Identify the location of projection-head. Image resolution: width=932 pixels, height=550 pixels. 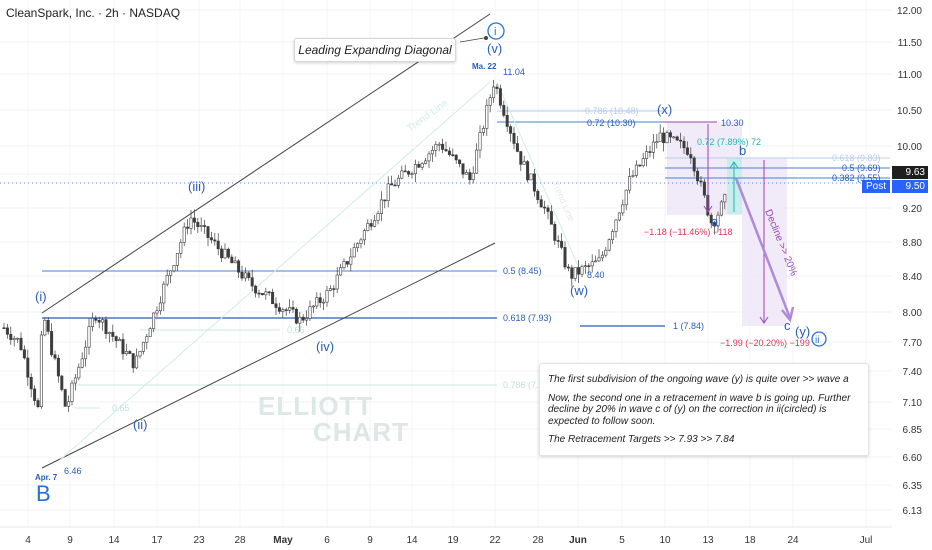
(788, 314).